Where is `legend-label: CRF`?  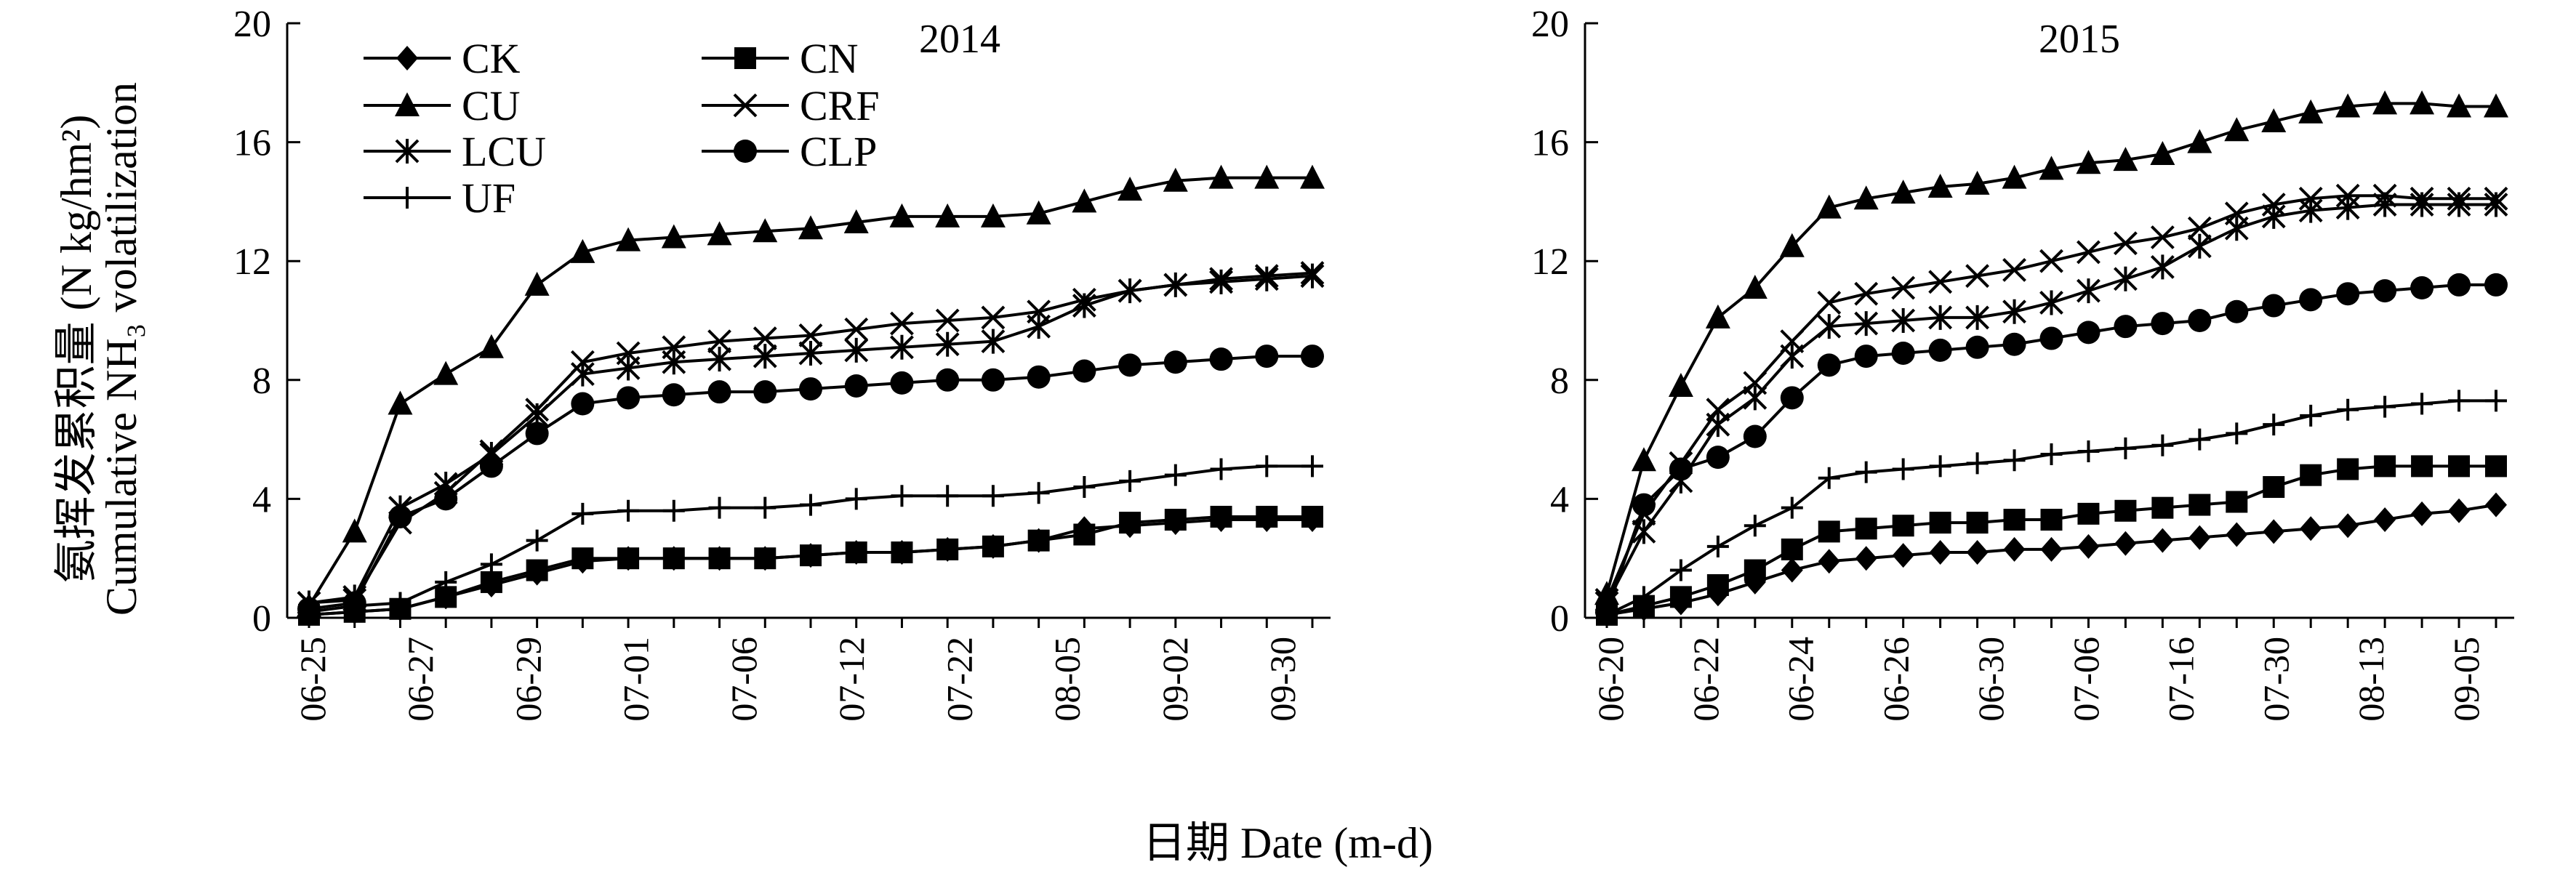
legend-label: CRF is located at coordinates (840, 105).